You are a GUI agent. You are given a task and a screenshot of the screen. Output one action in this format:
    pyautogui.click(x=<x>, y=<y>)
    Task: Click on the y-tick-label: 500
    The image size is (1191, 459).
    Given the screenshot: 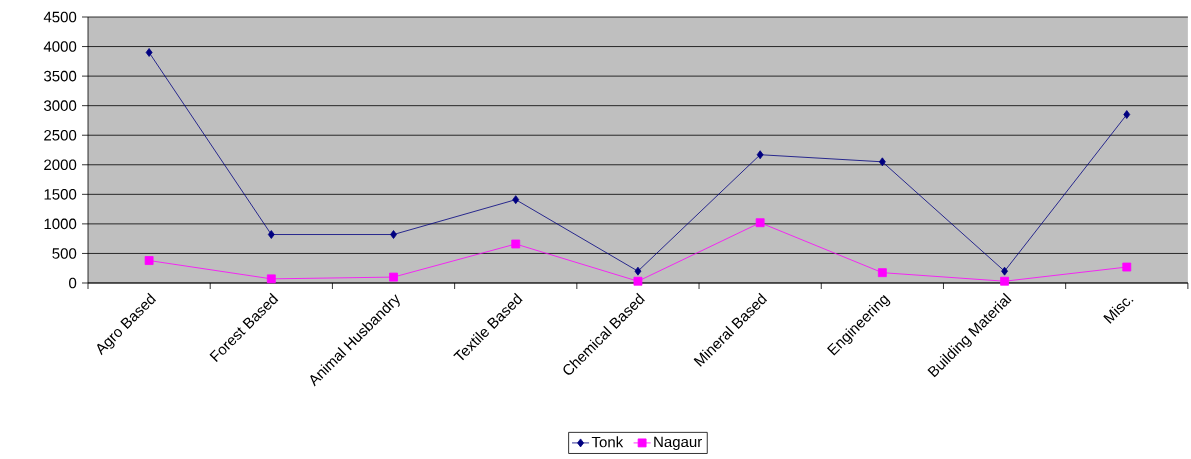 What is the action you would take?
    pyautogui.click(x=64, y=253)
    